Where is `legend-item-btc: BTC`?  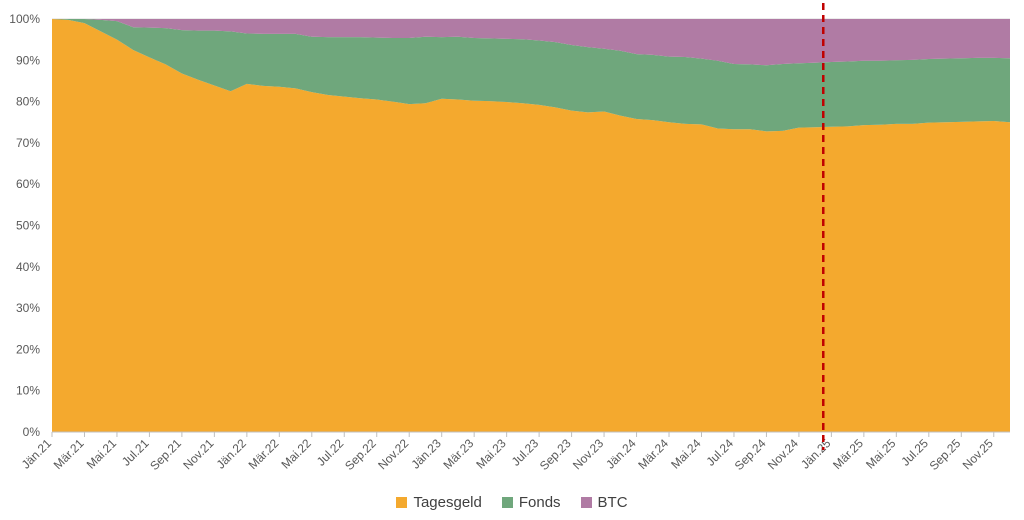
legend-item-btc: BTC is located at coordinates (604, 502).